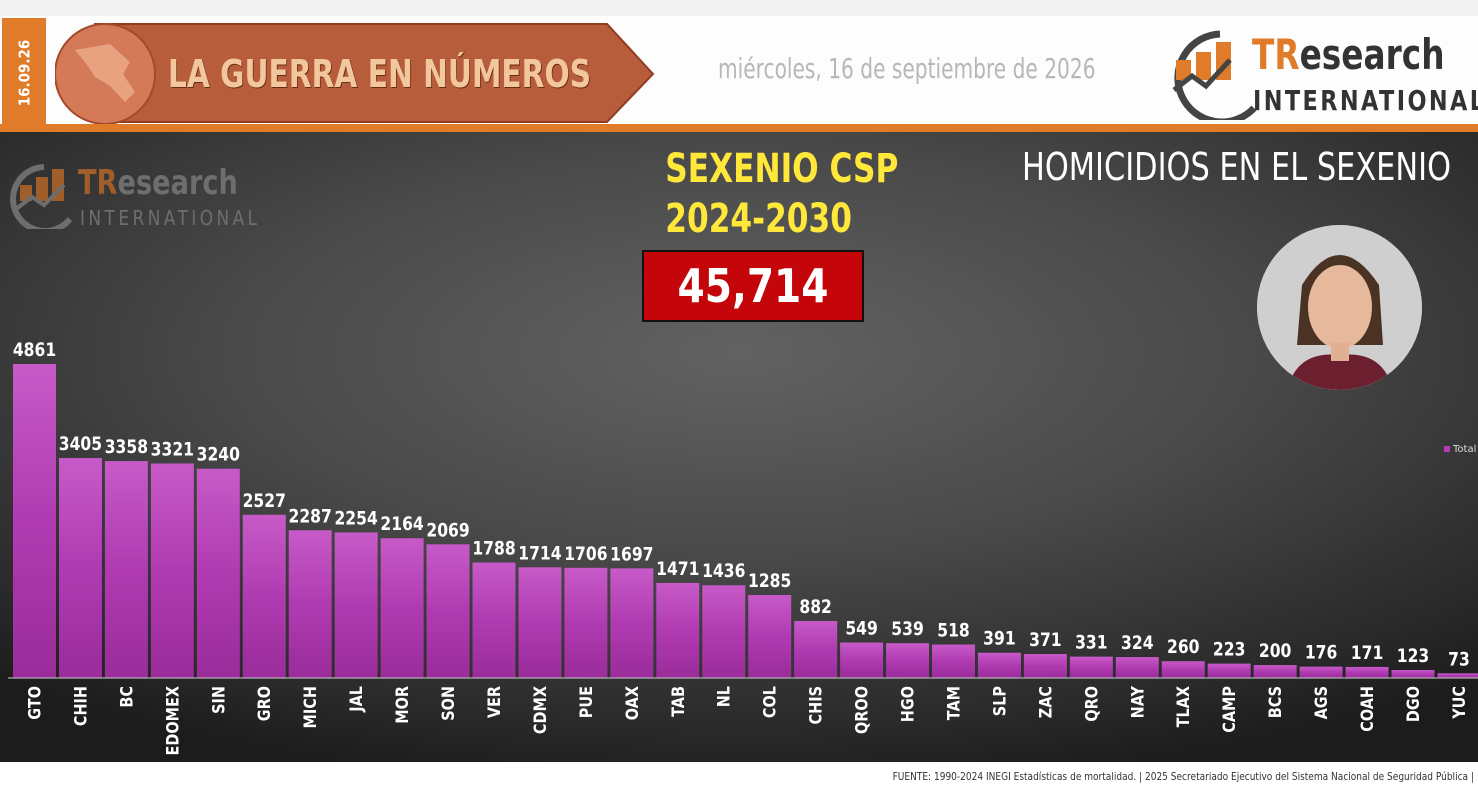  What do you see at coordinates (402, 705) in the screenshot?
I see `category-label-mor: MOR` at bounding box center [402, 705].